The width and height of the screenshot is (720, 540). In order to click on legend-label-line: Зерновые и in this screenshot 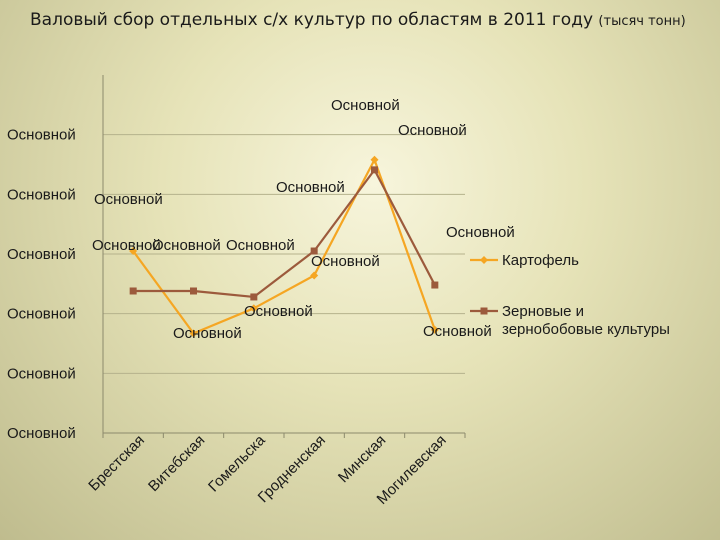, I will do `click(543, 311)`.